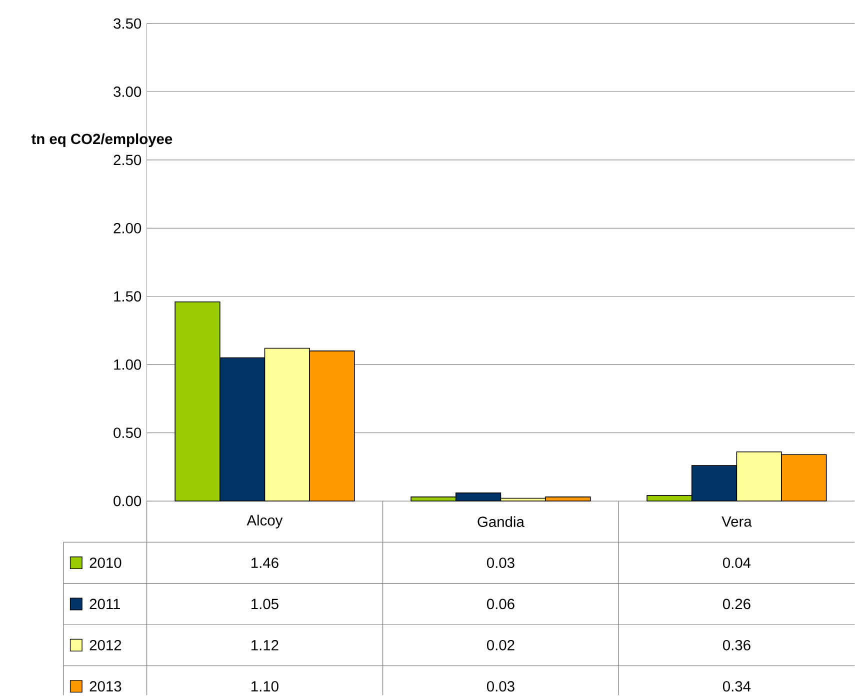  Describe the element at coordinates (101, 140) in the screenshot. I see `y-axis-title: tn eq CO2/employee` at that location.